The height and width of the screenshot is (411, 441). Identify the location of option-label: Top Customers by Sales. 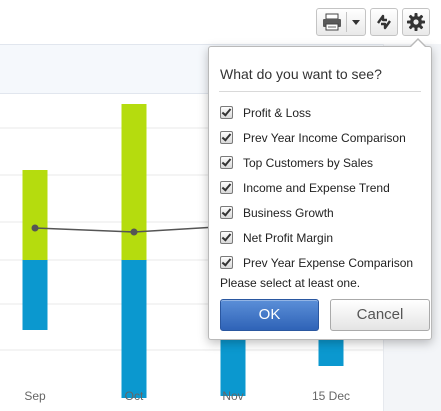
(308, 162).